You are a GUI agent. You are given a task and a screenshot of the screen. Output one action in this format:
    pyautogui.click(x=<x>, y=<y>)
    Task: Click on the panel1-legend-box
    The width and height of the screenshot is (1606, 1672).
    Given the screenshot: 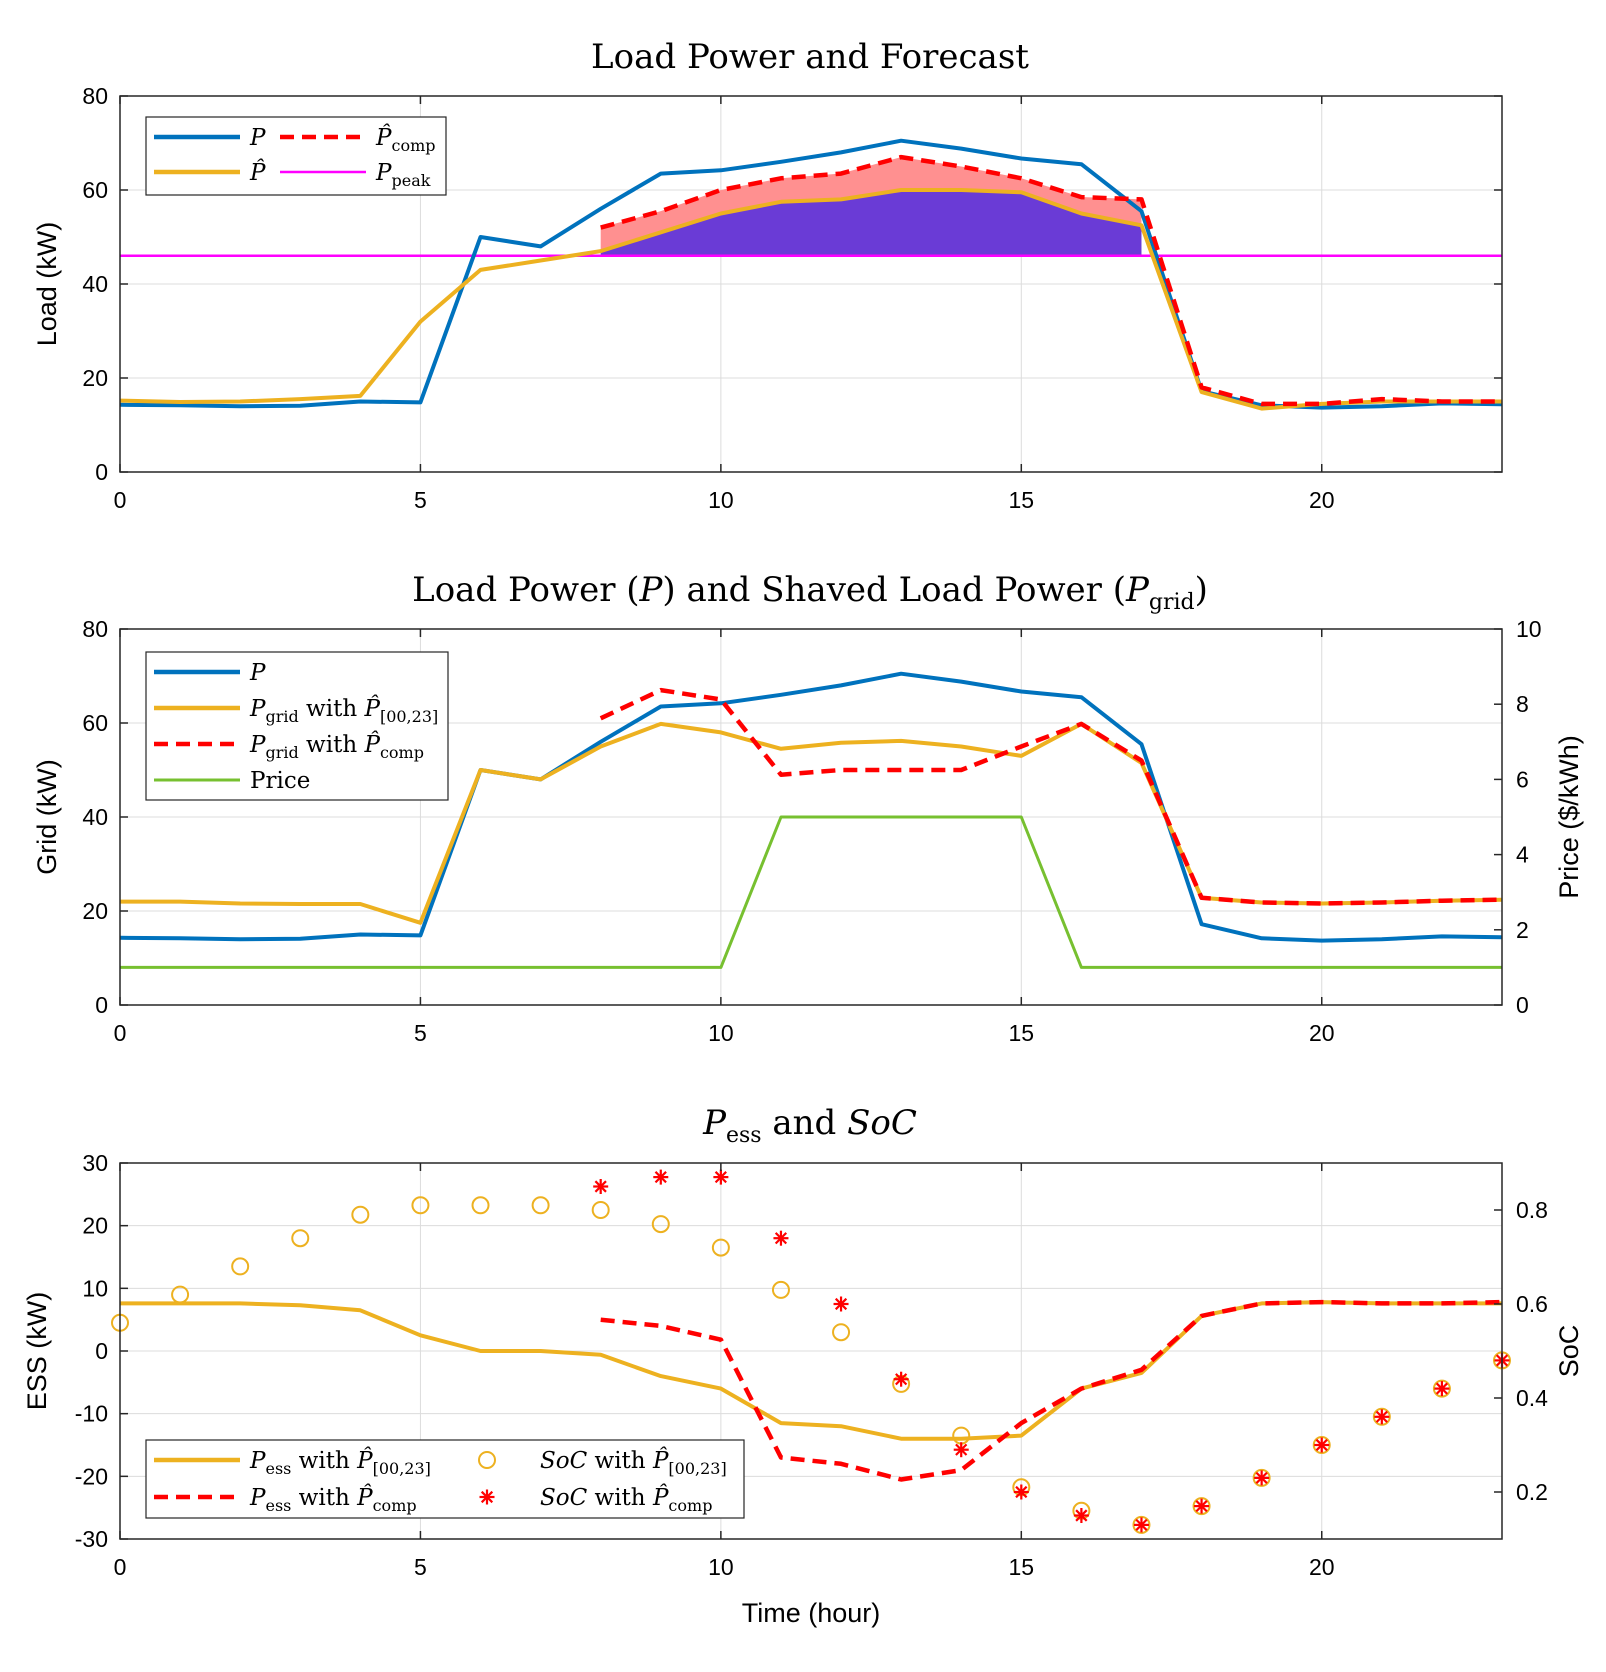 What is the action you would take?
    pyautogui.click(x=296, y=156)
    